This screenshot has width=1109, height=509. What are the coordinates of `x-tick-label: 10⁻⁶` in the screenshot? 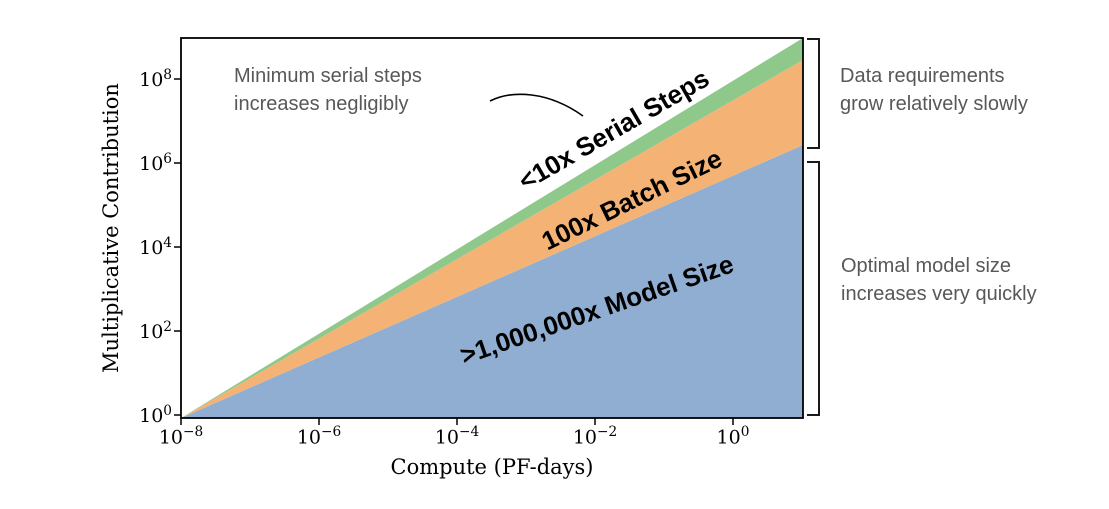 It's located at (319, 436).